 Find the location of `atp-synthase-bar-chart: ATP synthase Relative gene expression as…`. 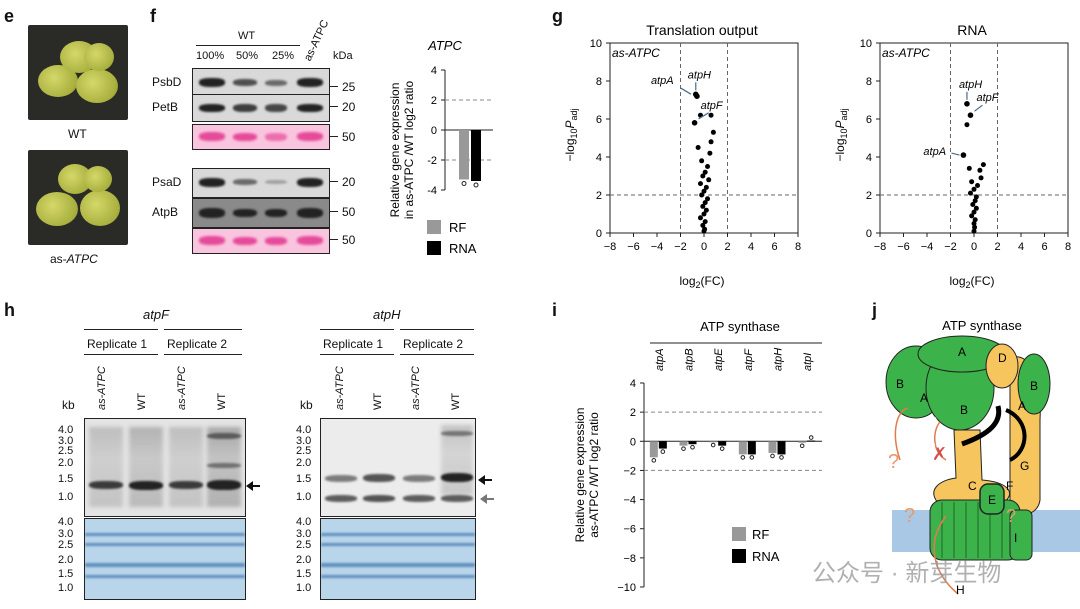

atp-synthase-bar-chart: ATP synthase Relative gene expression as… is located at coordinates (697, 456).